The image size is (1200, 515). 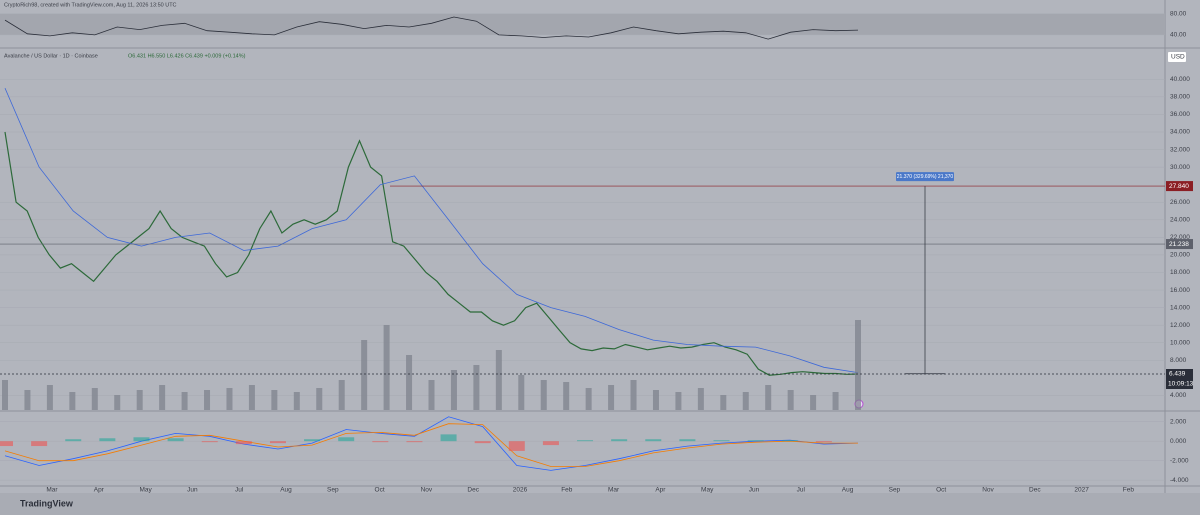 I want to click on y-tick-label: 24.000, so click(x=1180, y=220).